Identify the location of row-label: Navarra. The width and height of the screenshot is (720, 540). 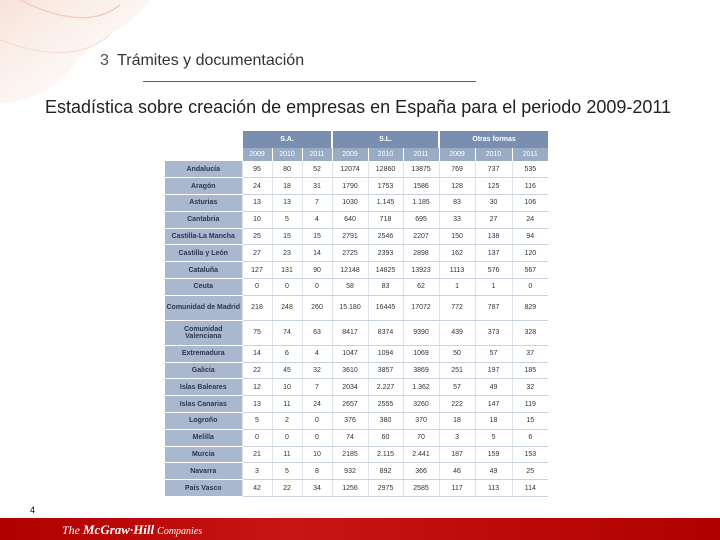
(203, 471).